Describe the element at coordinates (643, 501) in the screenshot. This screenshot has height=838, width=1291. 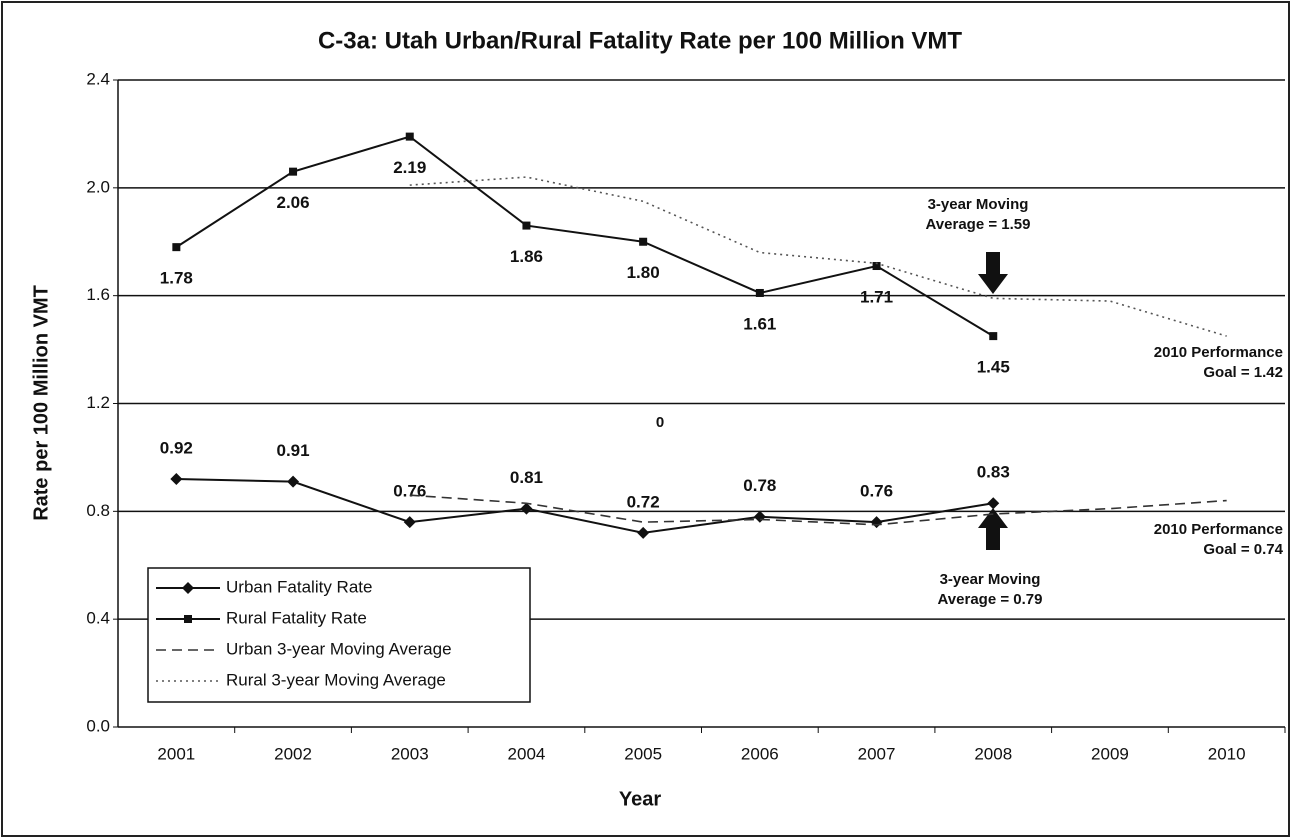
I see `data-label: 0.72` at that location.